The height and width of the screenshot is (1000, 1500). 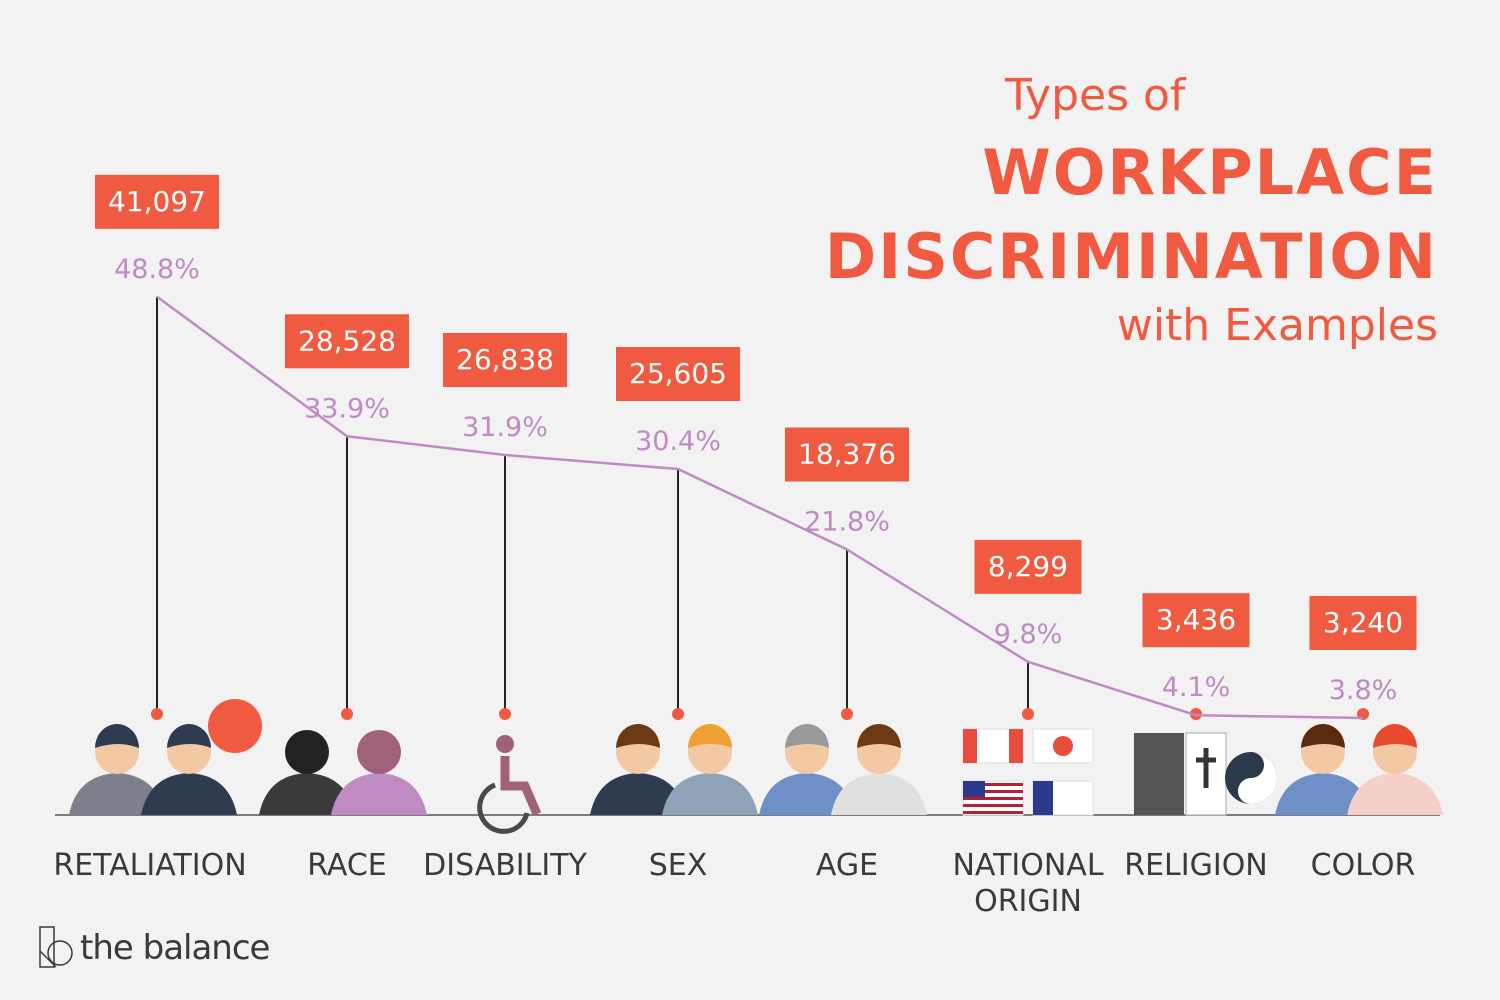 I want to click on count-label: 3,240, so click(x=1363, y=622).